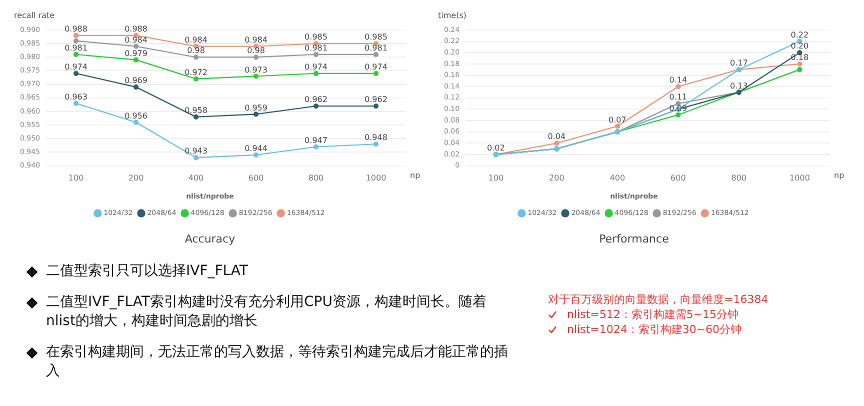 The height and width of the screenshot is (406, 864). Describe the element at coordinates (452, 15) in the screenshot. I see `y-axis-title: time(s)` at that location.